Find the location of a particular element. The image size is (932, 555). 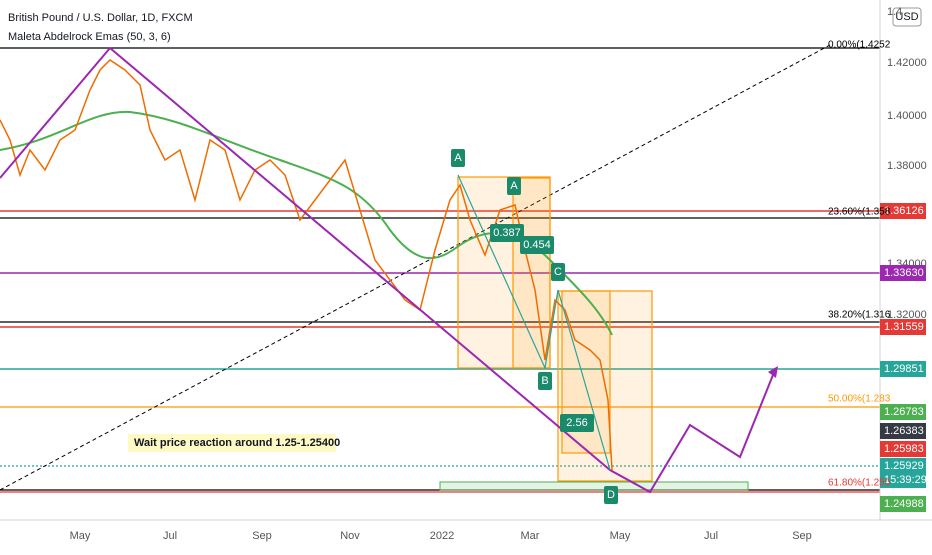

time-tick: Mar is located at coordinates (530, 536).